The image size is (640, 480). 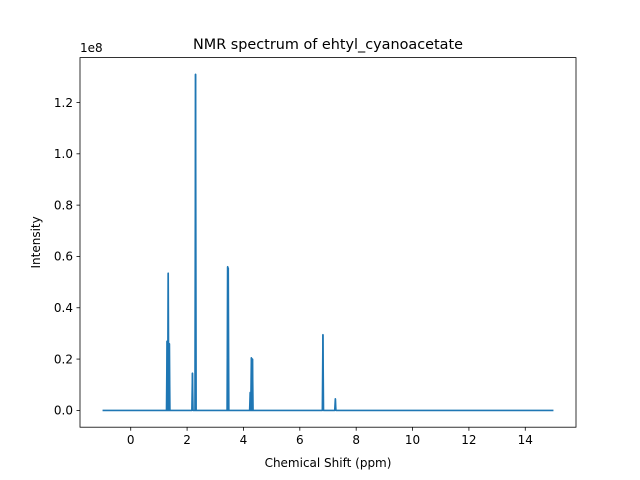 What do you see at coordinates (63, 308) in the screenshot?
I see `y-tick-label: 0.4` at bounding box center [63, 308].